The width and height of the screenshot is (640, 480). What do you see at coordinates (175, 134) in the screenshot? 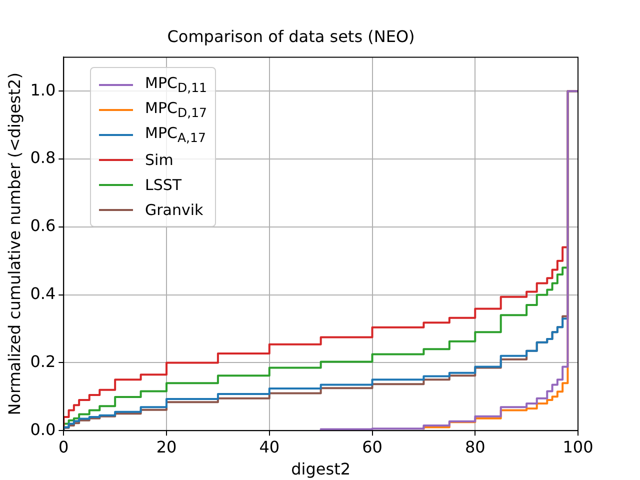
I see `legend-label: MPC$_{A,17}$` at bounding box center [175, 134].